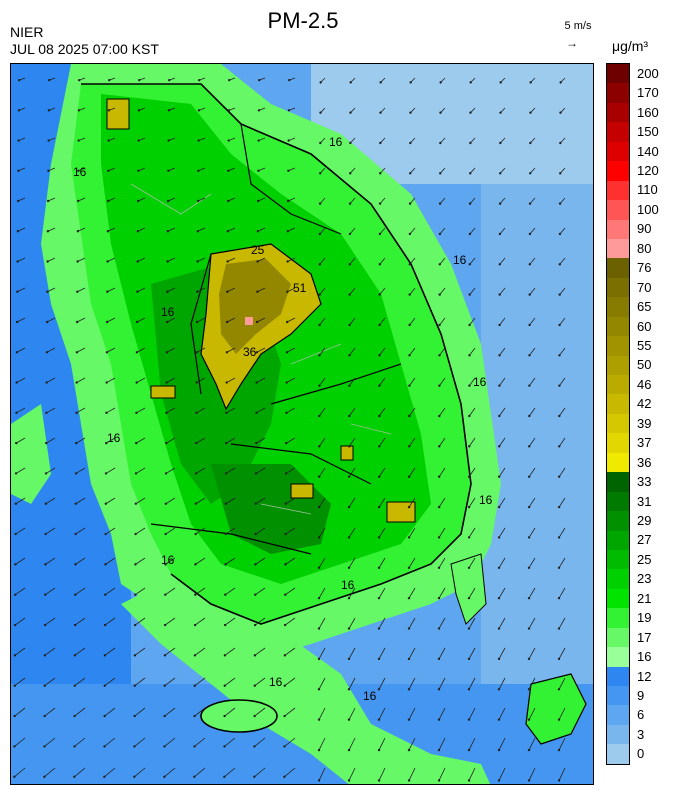  I want to click on pm25-hotspot-core, so click(255, 306).